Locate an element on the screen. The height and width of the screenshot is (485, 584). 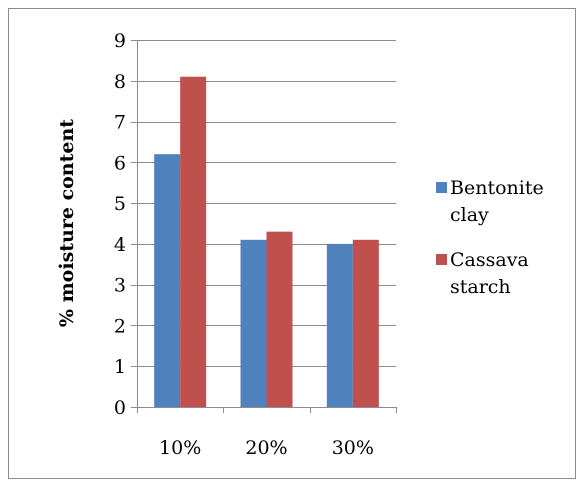
legend-label: Cassava is located at coordinates (489, 260).